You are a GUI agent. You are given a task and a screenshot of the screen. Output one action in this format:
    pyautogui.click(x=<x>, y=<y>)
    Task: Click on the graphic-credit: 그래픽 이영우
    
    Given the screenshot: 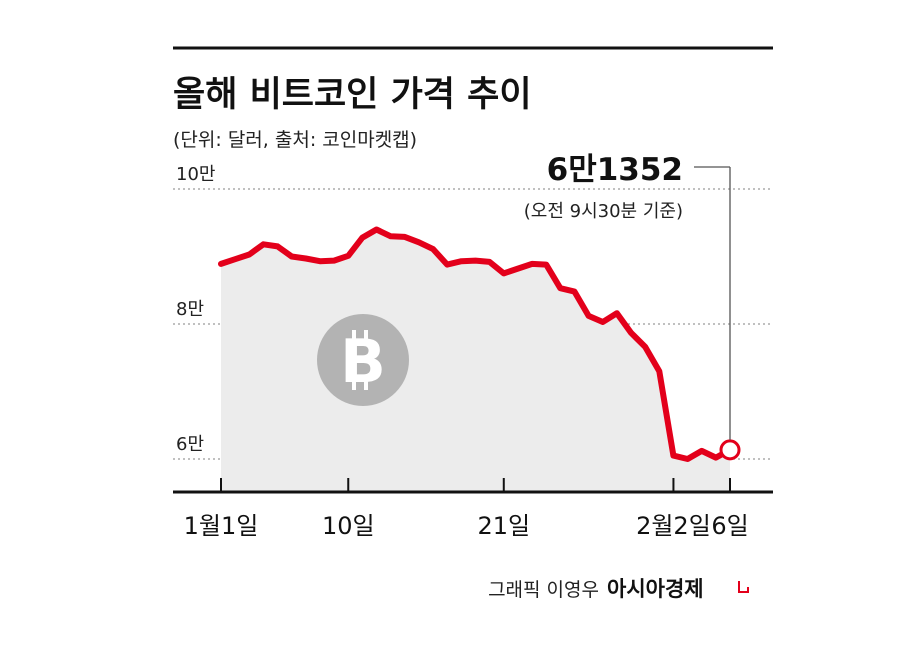 What is the action you would take?
    pyautogui.click(x=543, y=590)
    